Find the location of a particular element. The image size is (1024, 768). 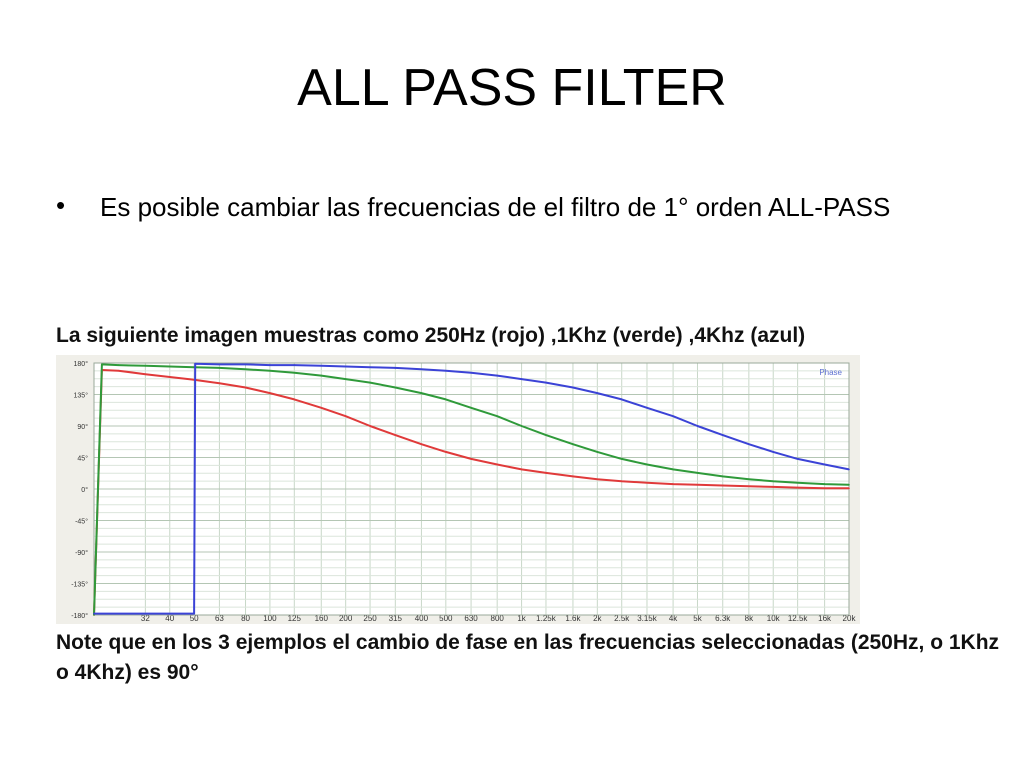

x-tick-label: 2.5k is located at coordinates (622, 618).